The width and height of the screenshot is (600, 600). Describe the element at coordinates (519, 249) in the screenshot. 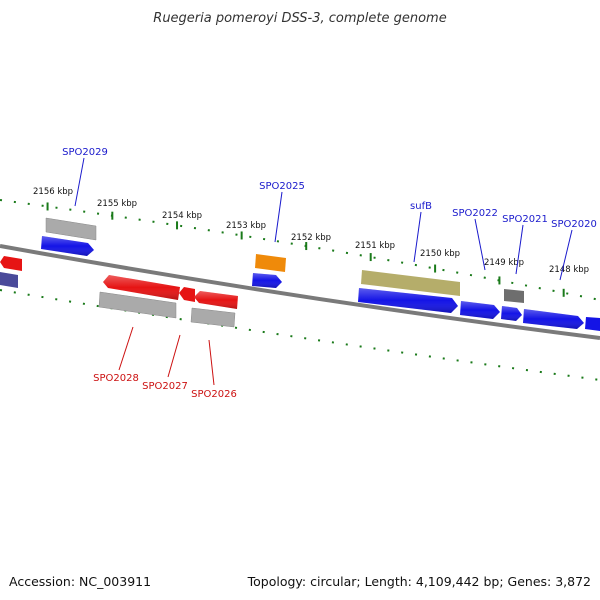

I see `leader-spo2021` at that location.